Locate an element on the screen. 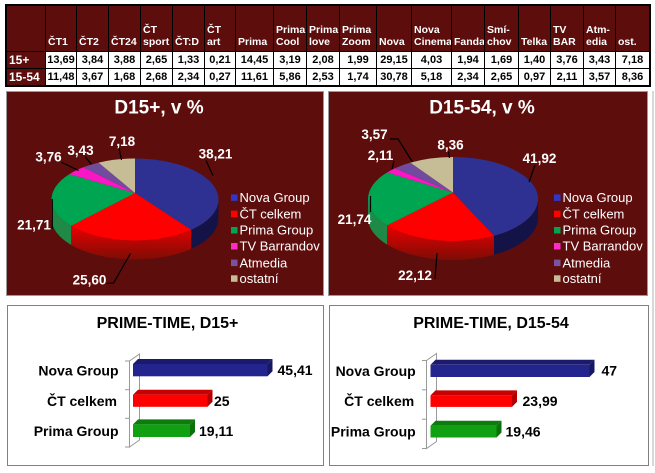  svg-text: 7,18 is located at coordinates (122, 141).